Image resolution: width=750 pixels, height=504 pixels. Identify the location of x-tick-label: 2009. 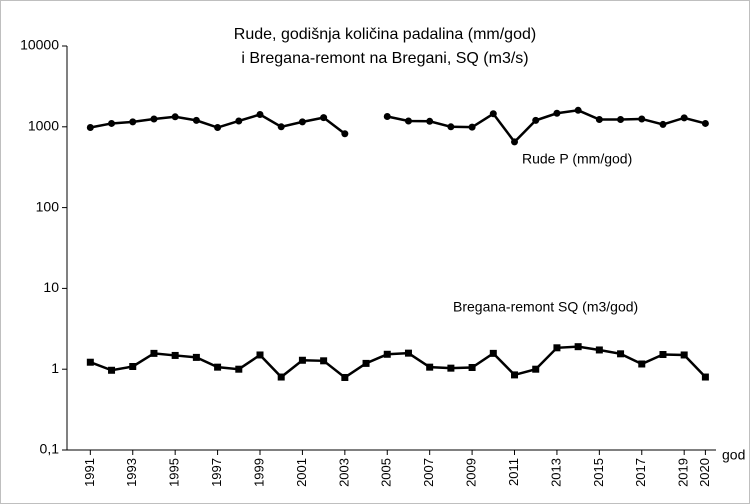
(471, 472).